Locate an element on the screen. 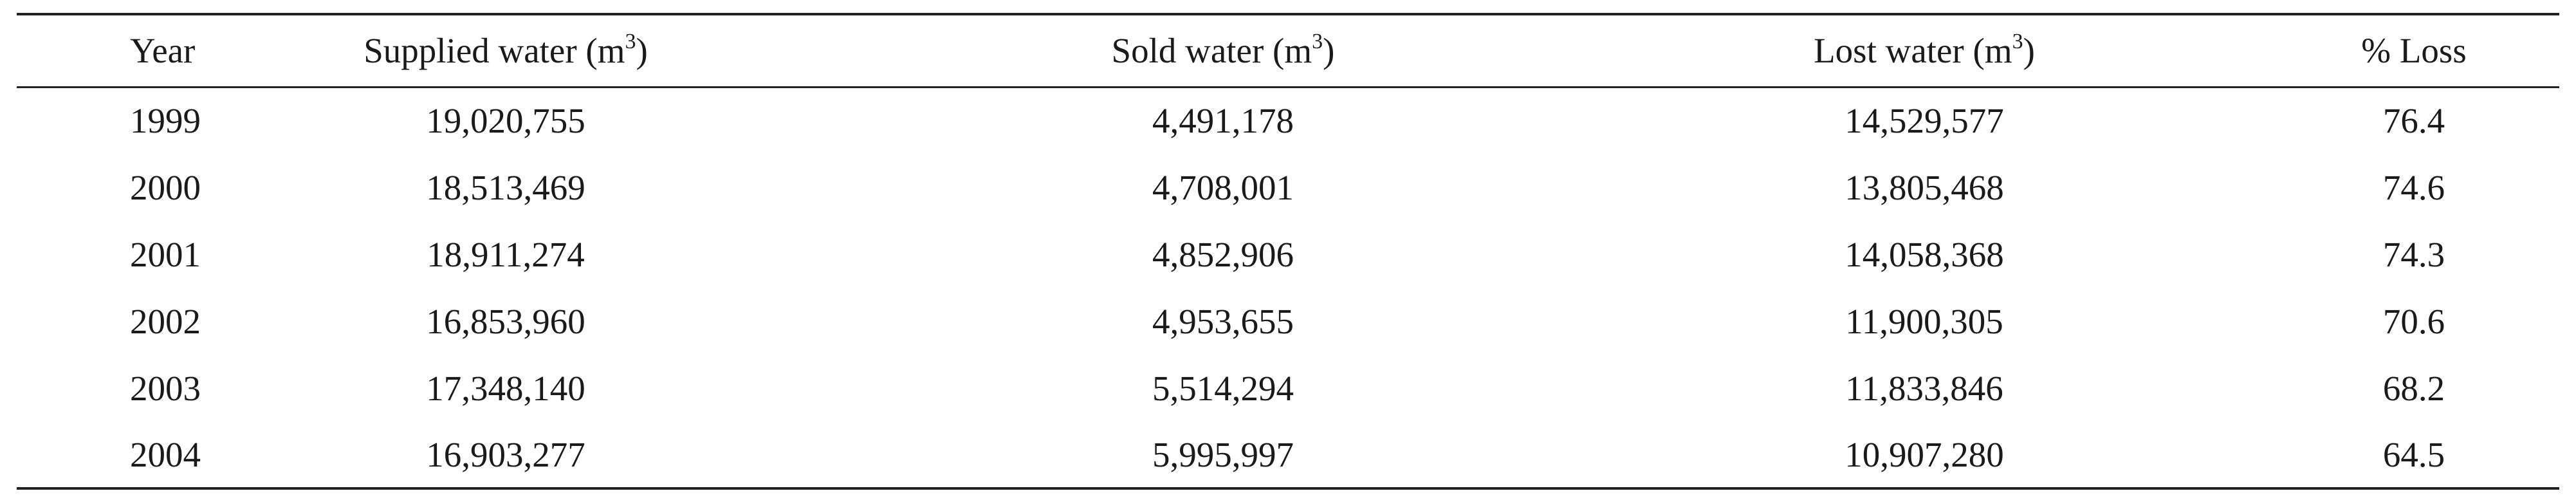  cell-loss-pct: 74.3 is located at coordinates (2413, 254).